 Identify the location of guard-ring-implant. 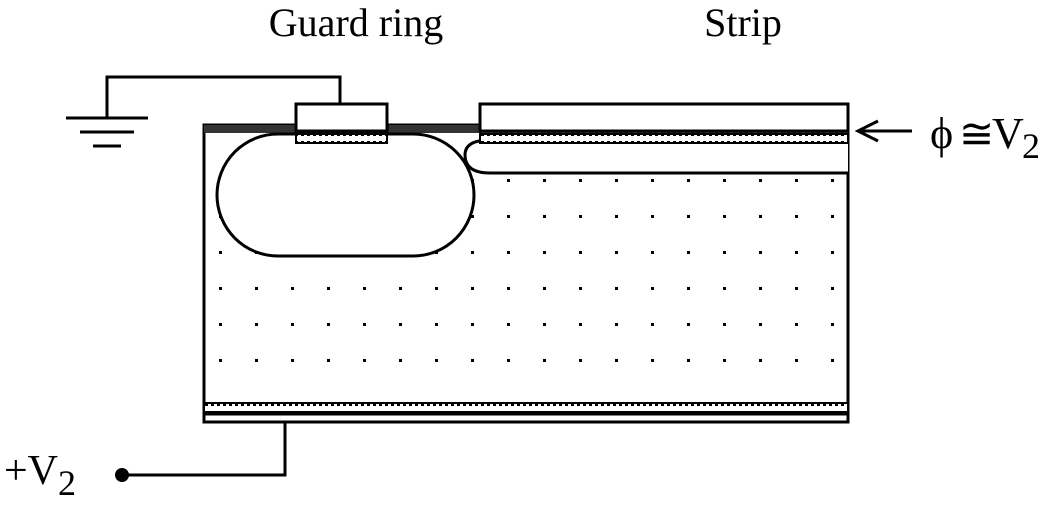
(345, 195).